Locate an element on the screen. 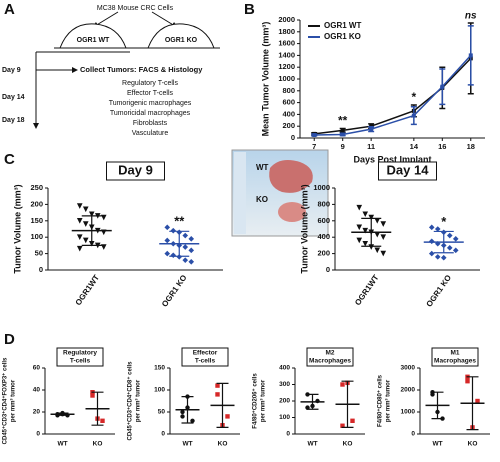  y-tick-label: 100 is located at coordinates (36, 236).